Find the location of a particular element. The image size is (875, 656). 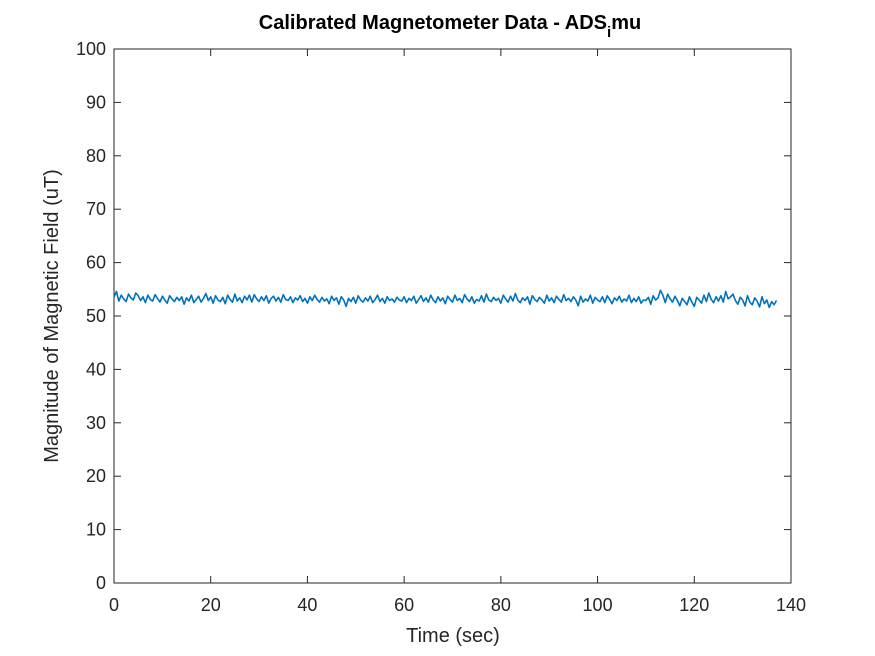

y-tick-label: 10 is located at coordinates (96, 530).